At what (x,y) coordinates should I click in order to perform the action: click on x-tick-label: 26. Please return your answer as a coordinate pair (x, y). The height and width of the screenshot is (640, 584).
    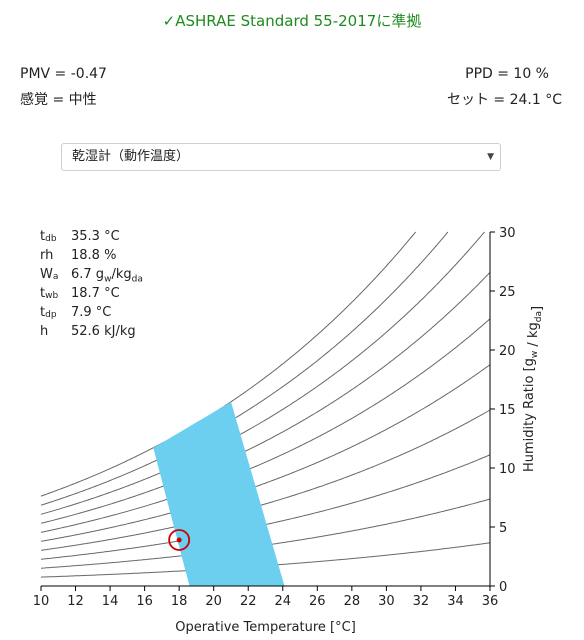
    Looking at the image, I should click on (317, 601).